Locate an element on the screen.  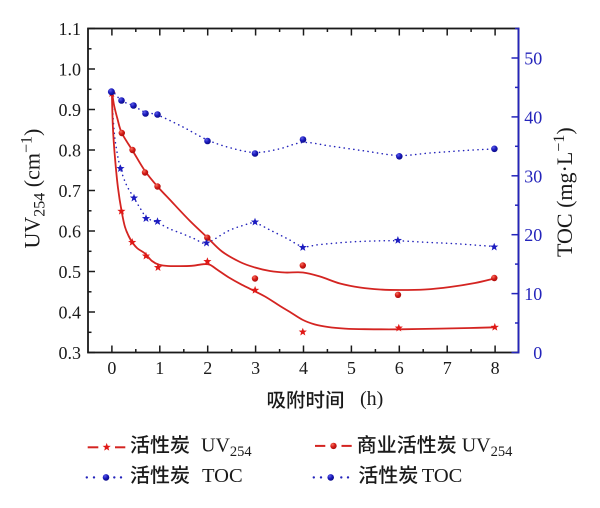
svg-text: 0.4 is located at coordinates (70, 313).